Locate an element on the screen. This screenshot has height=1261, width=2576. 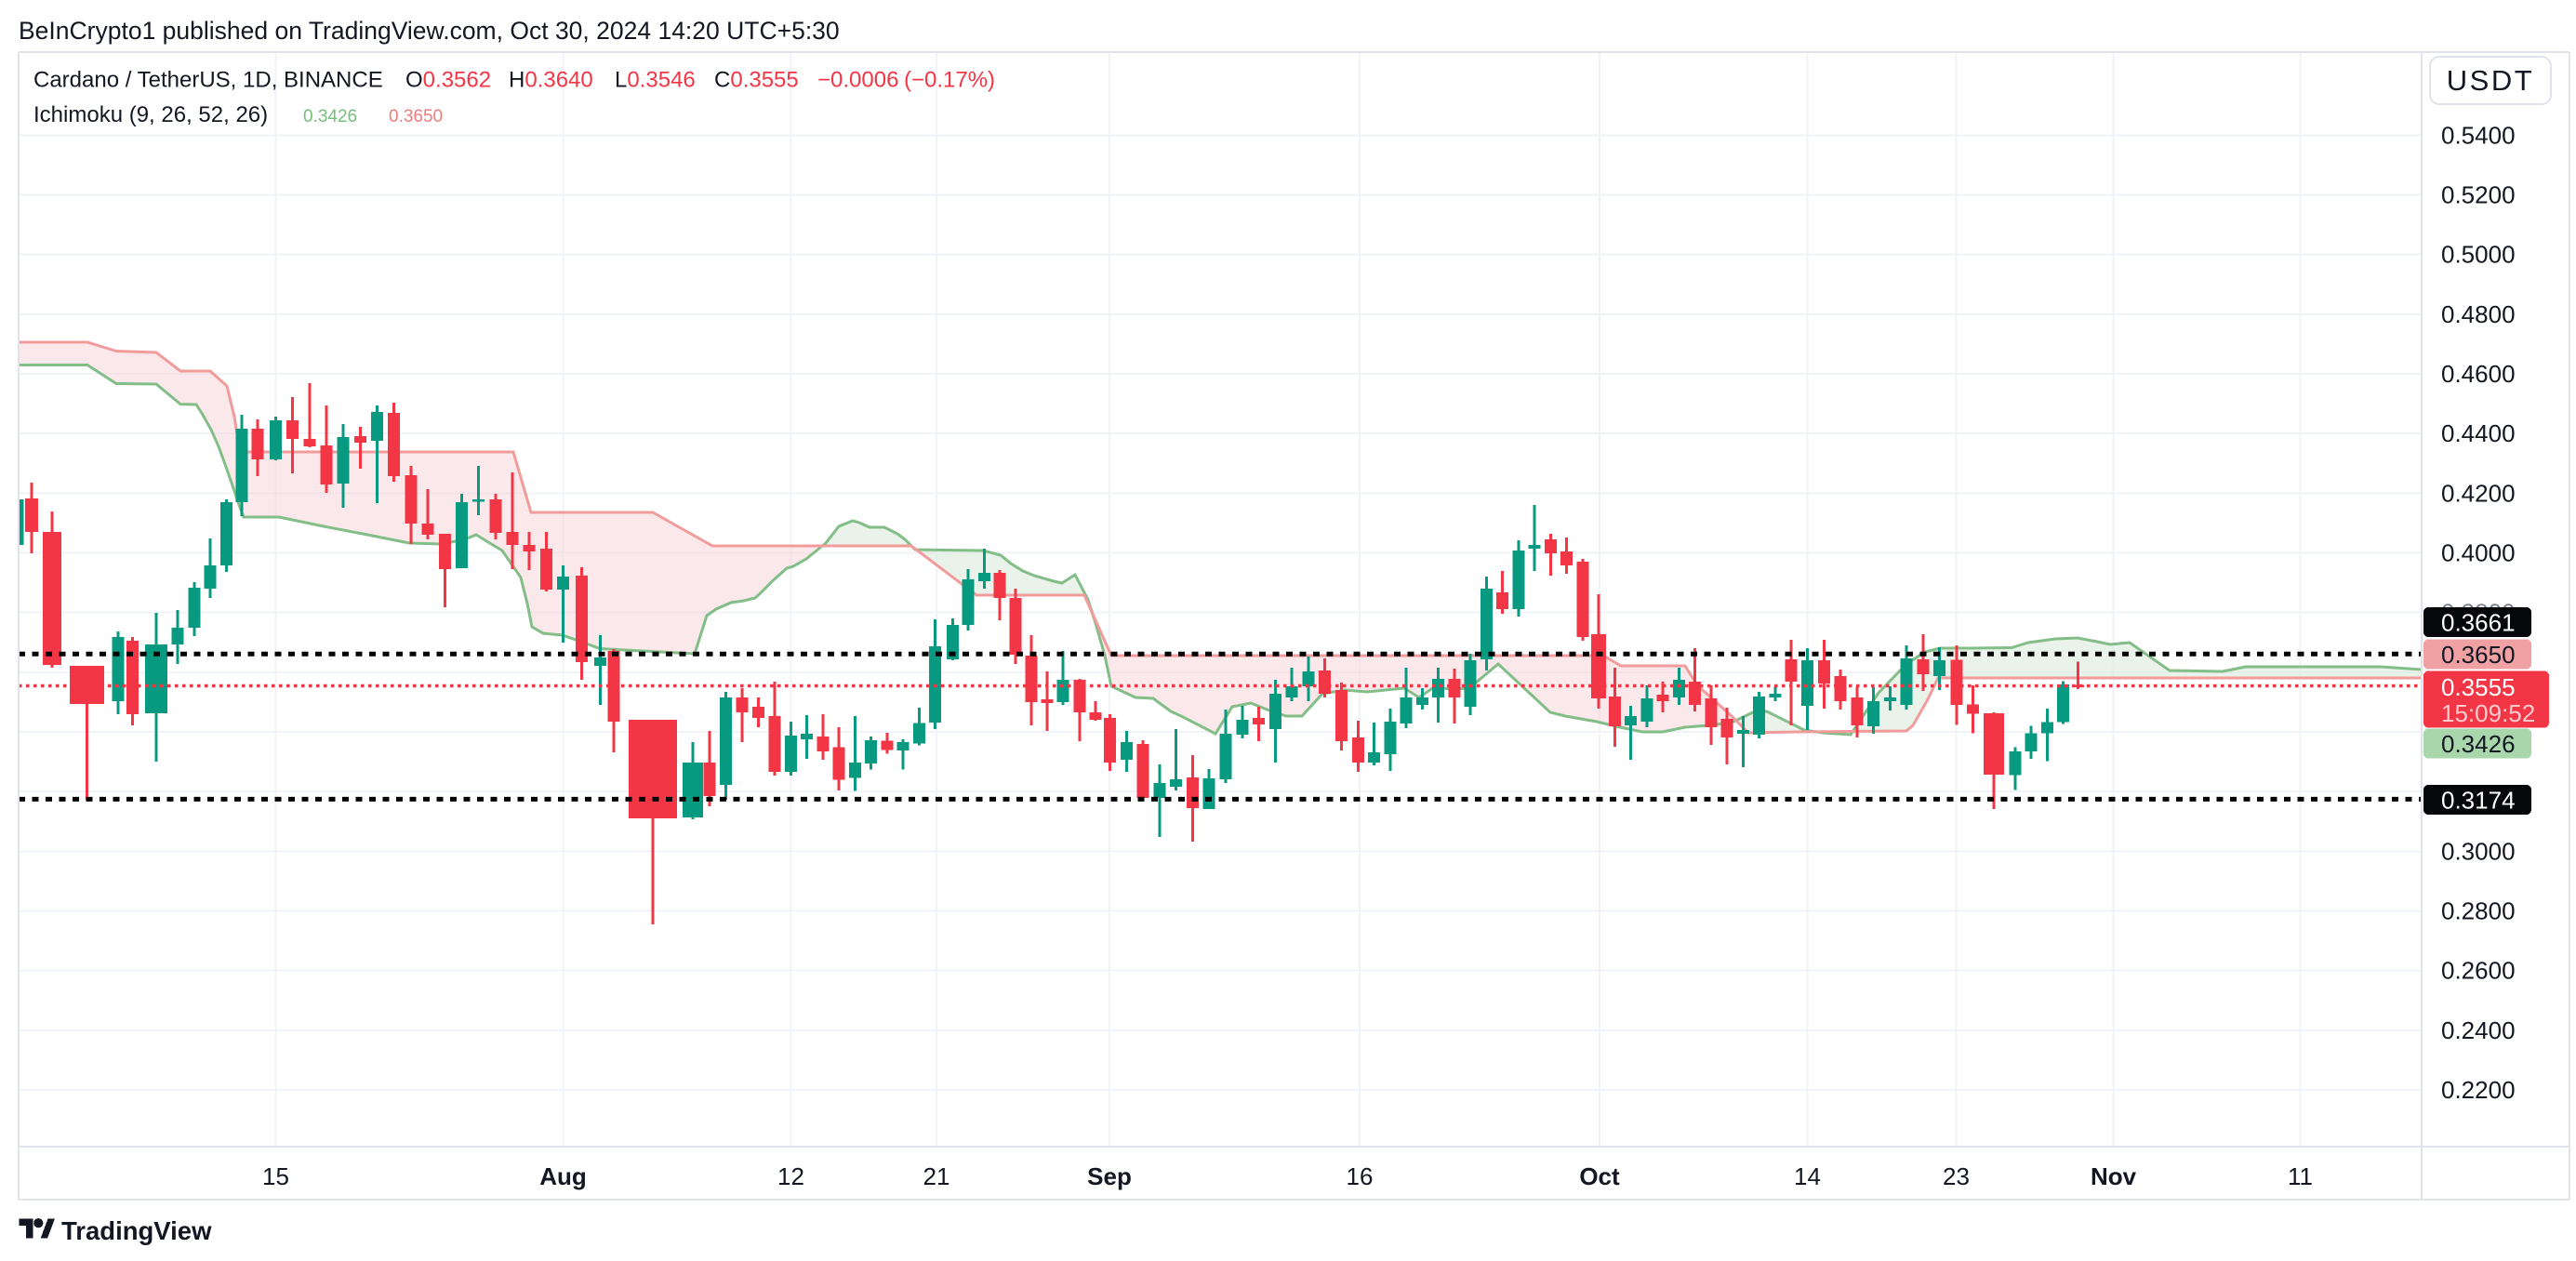
svg-text: 0.3661 is located at coordinates (2478, 622).